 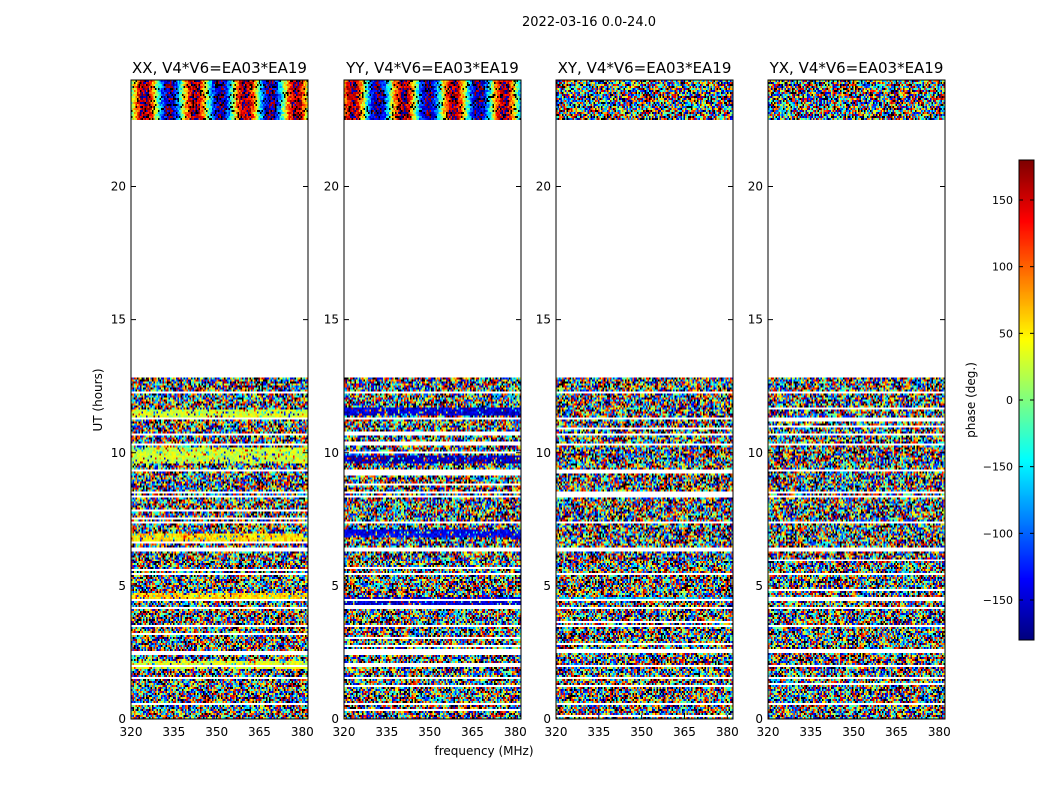 I want to click on colorbar-gradient, so click(x=1026, y=400).